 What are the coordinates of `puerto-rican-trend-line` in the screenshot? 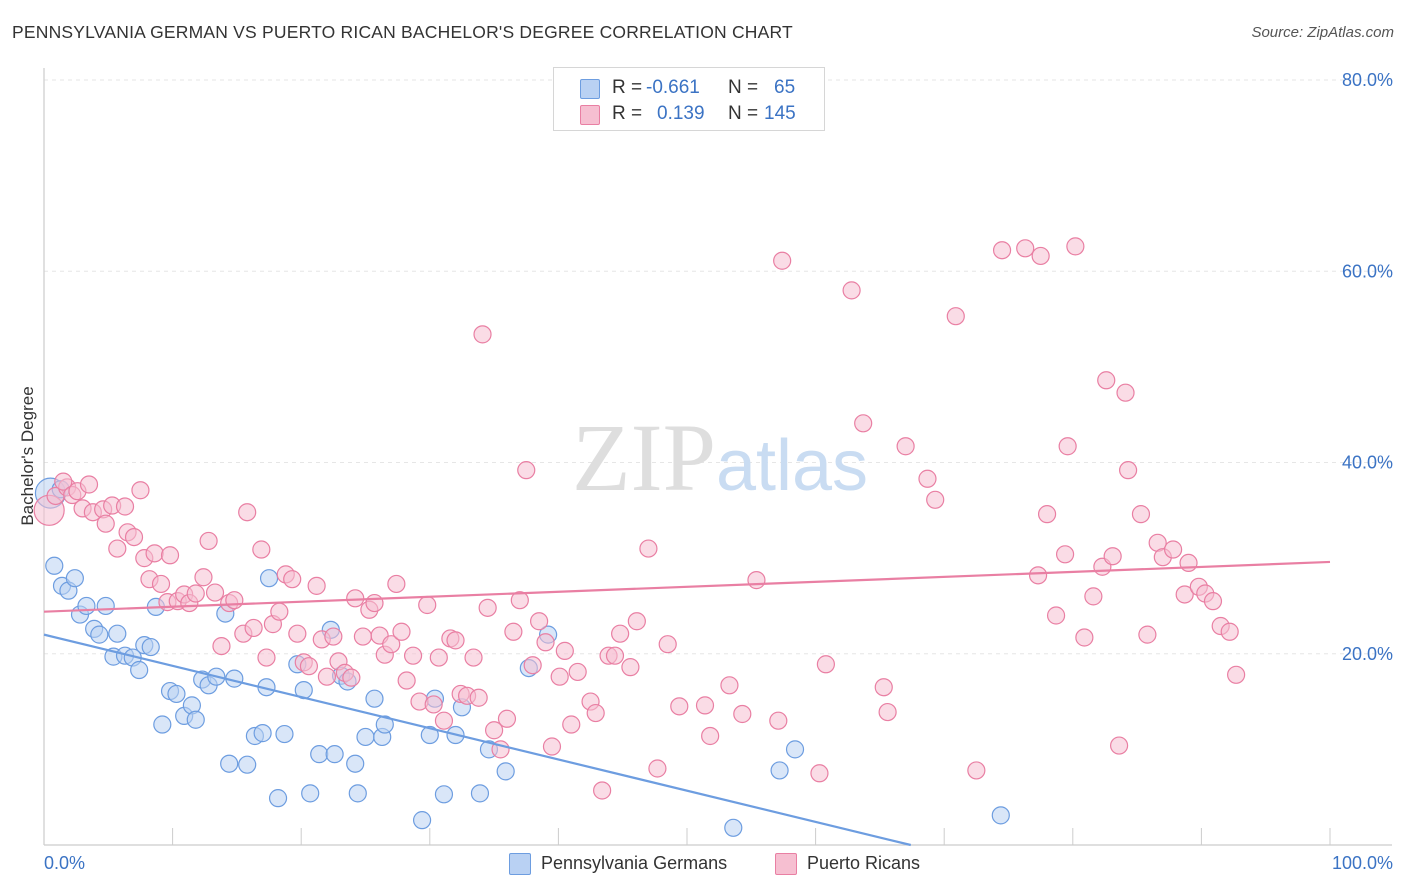 It's located at (687, 586).